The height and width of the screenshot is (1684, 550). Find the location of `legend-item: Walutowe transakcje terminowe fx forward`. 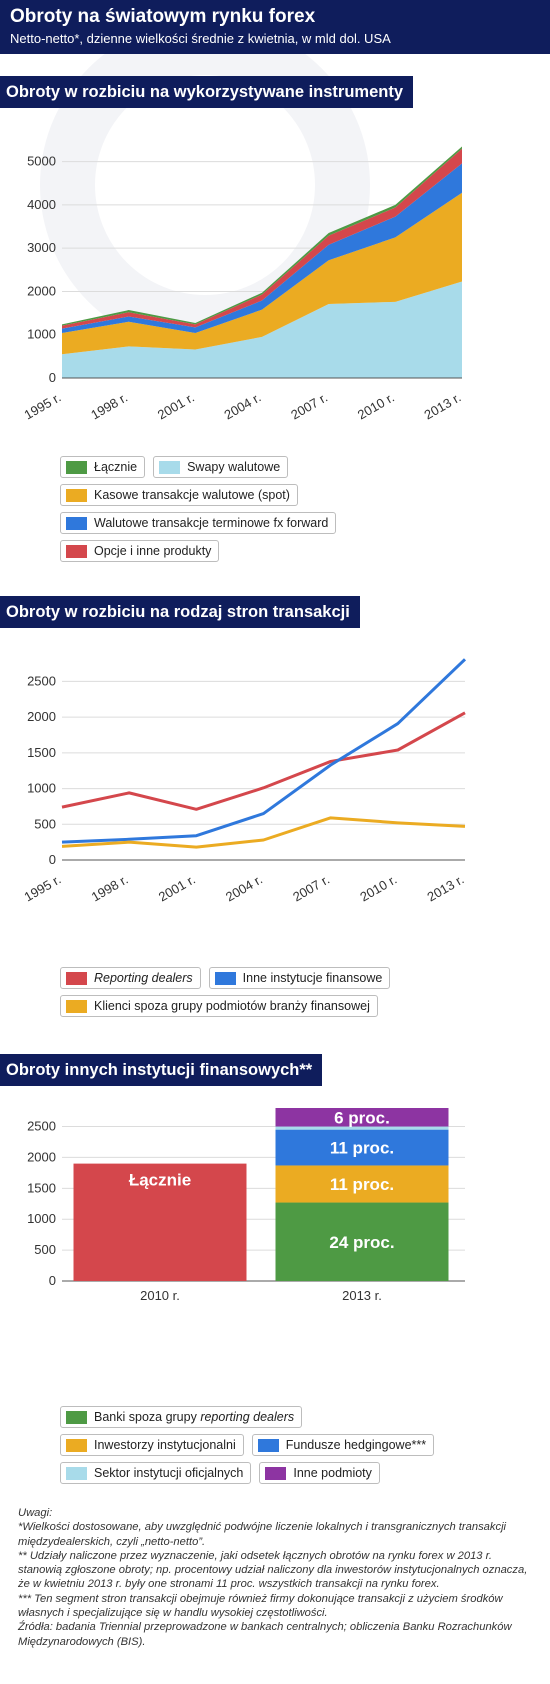

legend-item: Walutowe transakcje terminowe fx forward is located at coordinates (198, 523).